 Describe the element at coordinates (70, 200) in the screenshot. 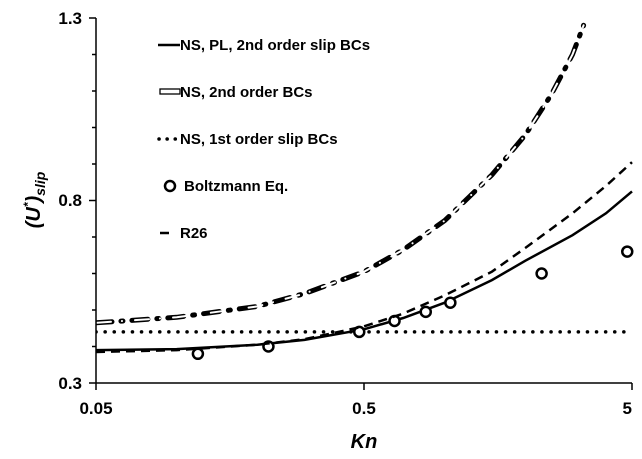

I see `y-tick-label-mid: 0.8` at that location.